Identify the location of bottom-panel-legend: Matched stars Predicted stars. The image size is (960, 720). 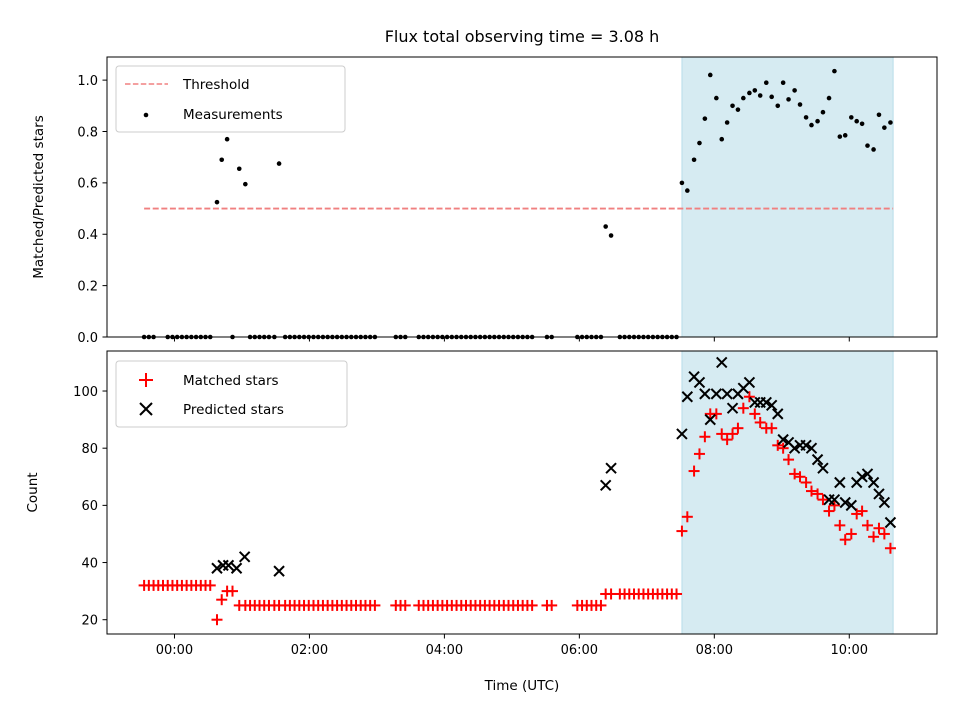
(231, 394).